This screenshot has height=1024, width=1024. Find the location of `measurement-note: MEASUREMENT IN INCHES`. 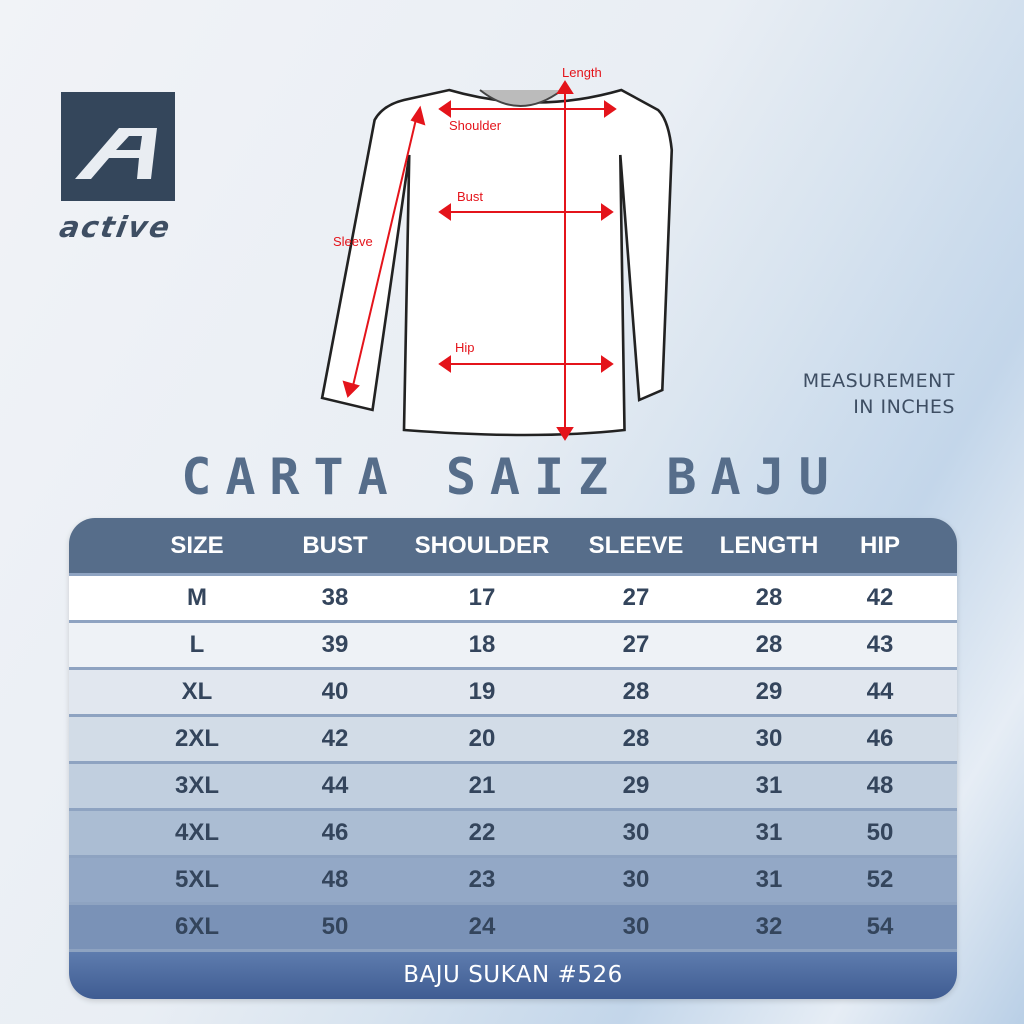

measurement-note: MEASUREMENT IN INCHES is located at coordinates (879, 394).